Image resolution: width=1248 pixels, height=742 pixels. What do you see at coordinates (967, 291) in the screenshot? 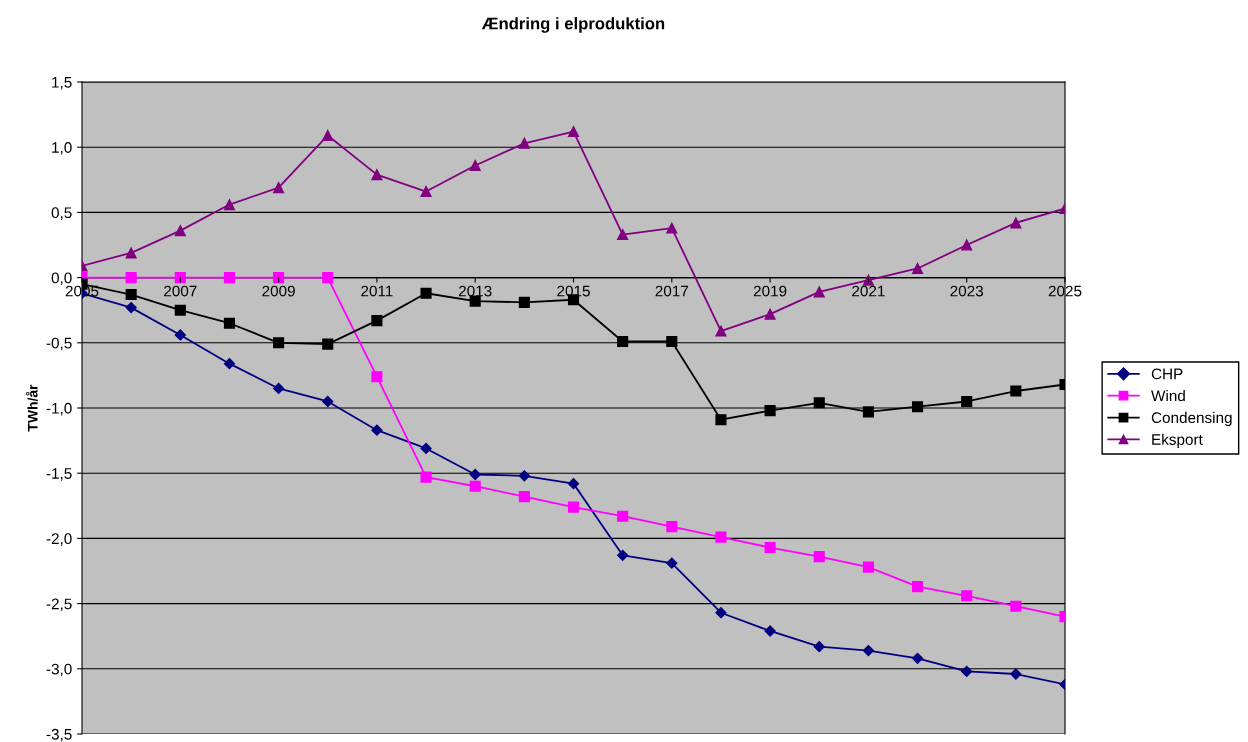
I see `x-tick-label: 2023` at bounding box center [967, 291].